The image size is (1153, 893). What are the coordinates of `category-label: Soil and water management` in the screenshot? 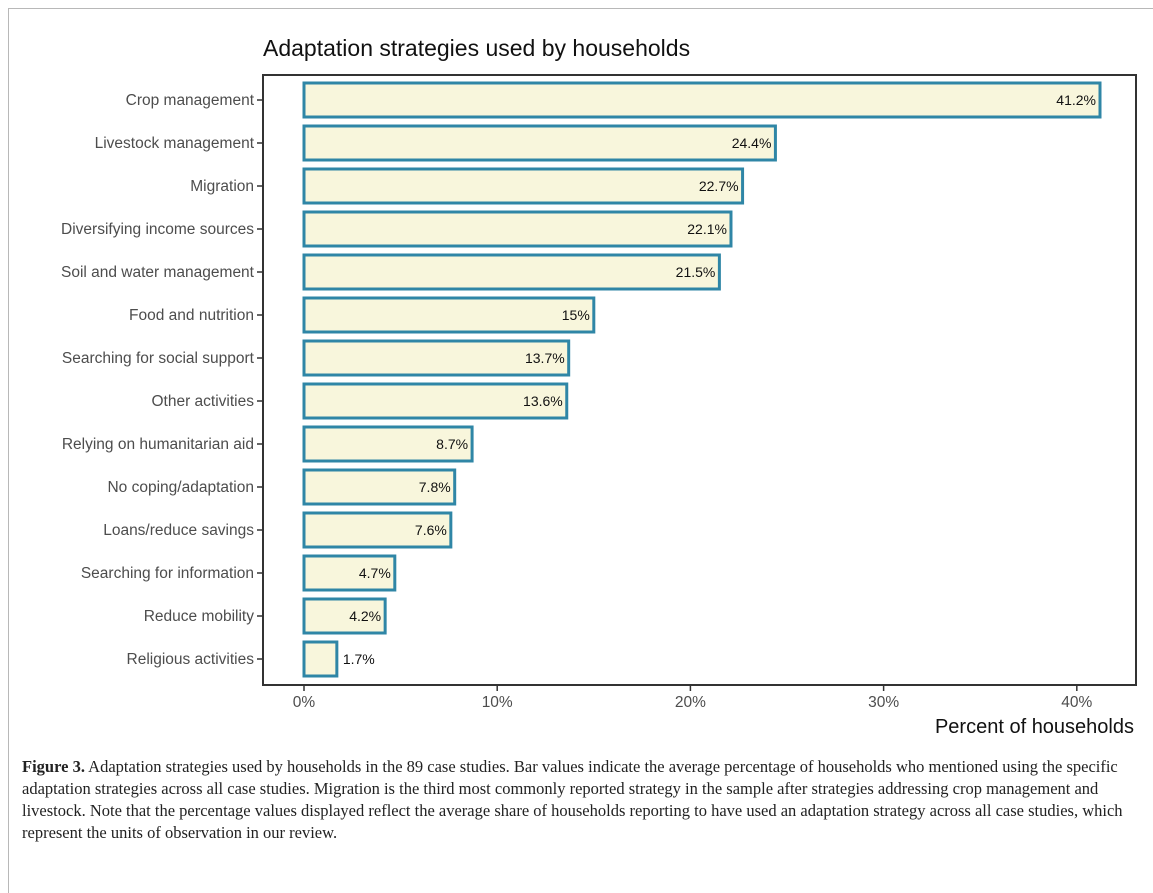 It's located at (158, 272).